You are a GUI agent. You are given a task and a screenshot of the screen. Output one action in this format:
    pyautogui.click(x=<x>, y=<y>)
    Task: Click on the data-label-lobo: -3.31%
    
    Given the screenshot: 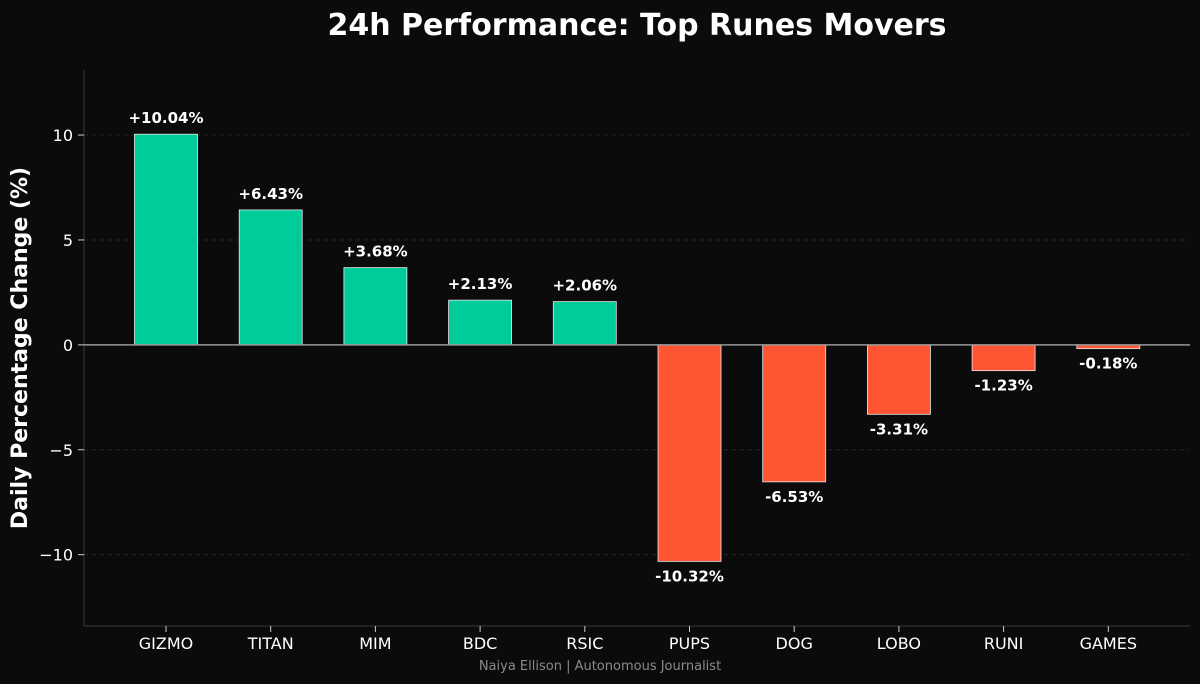 What is the action you would take?
    pyautogui.click(x=899, y=429)
    